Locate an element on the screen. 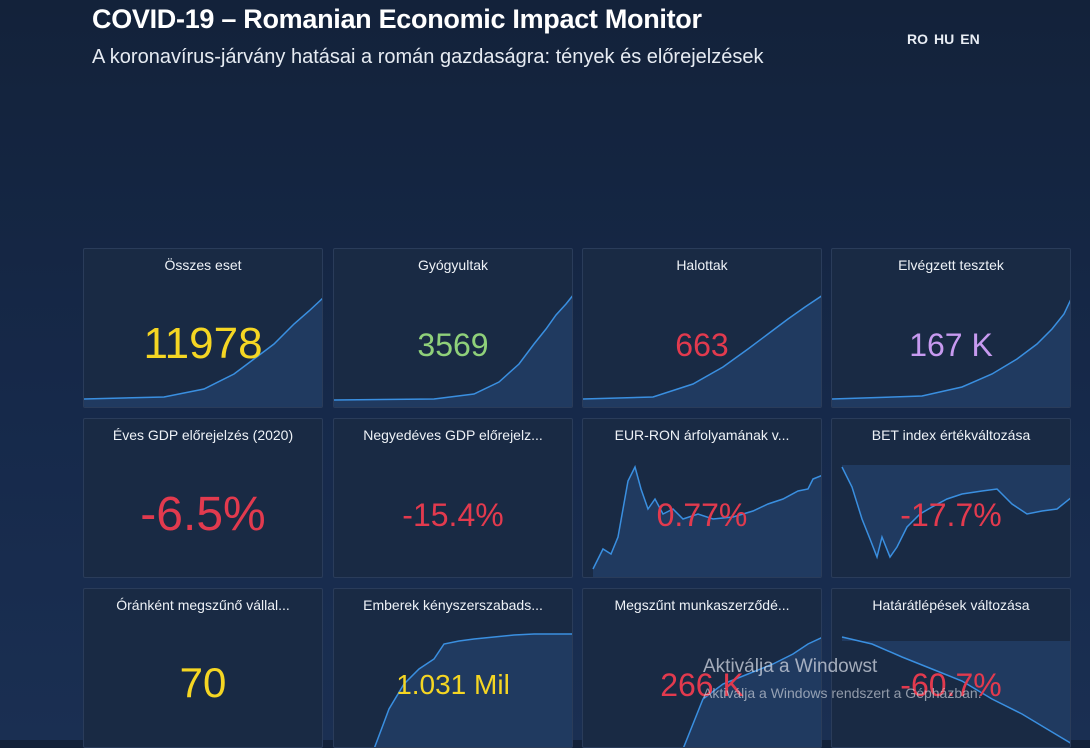 This screenshot has width=1090, height=748. card-furloughed: Emberek kényszerszabads... 1.031 Mil is located at coordinates (453, 668).